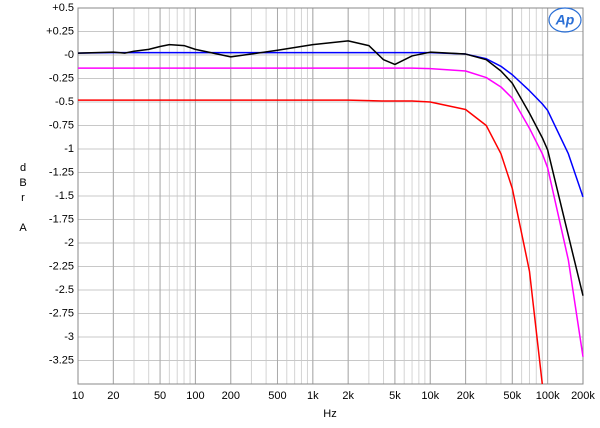 The height and width of the screenshot is (428, 600). What do you see at coordinates (60, 31) in the screenshot?
I see `y-tick-label: +0.25` at bounding box center [60, 31].